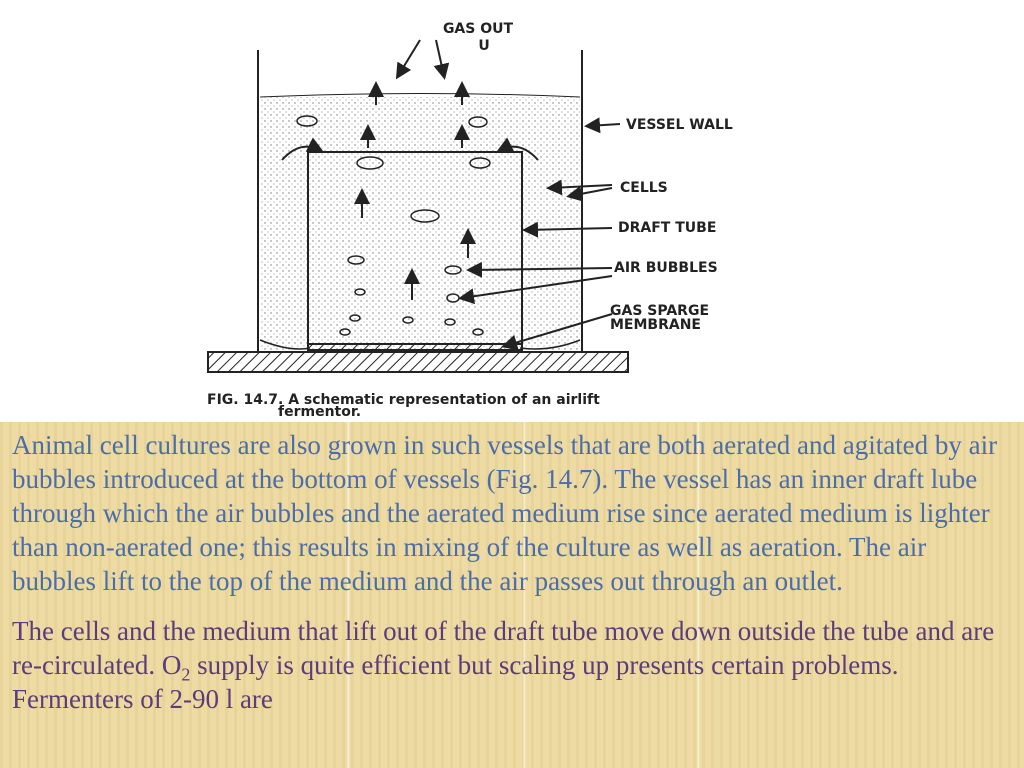 This screenshot has height=768, width=1024. Describe the element at coordinates (666, 268) in the screenshot. I see `label: AIR BUBBLES` at that location.